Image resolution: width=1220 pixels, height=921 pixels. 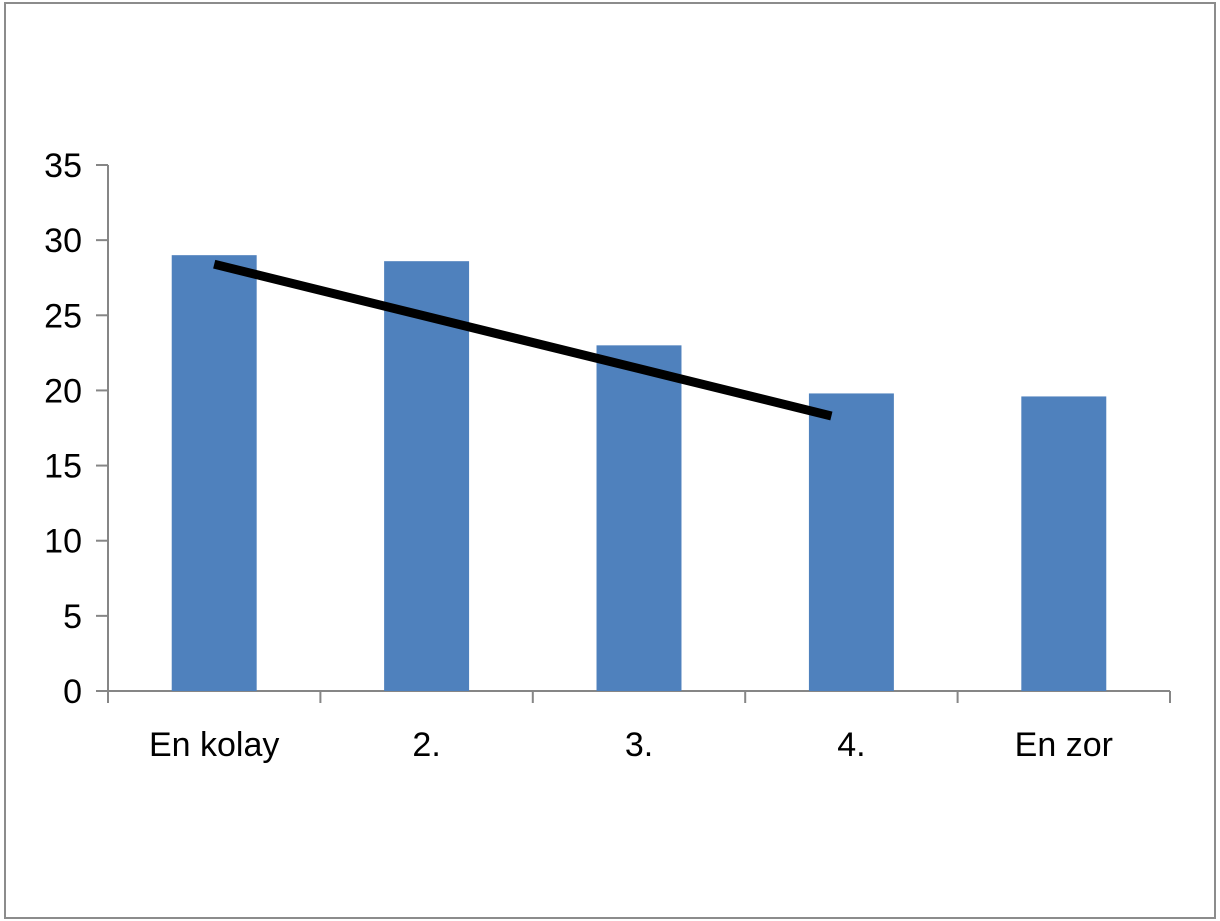 What do you see at coordinates (426, 745) in the screenshot?
I see `x-category-label: 2.` at bounding box center [426, 745].